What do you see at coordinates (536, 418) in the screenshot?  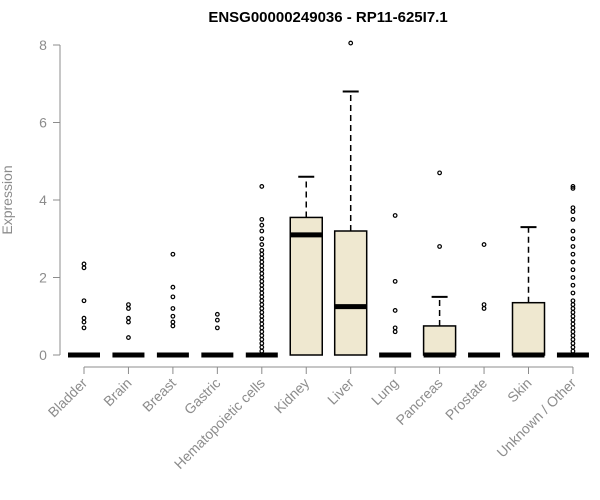 I see `x-tick-label: Unknown / Other` at bounding box center [536, 418].